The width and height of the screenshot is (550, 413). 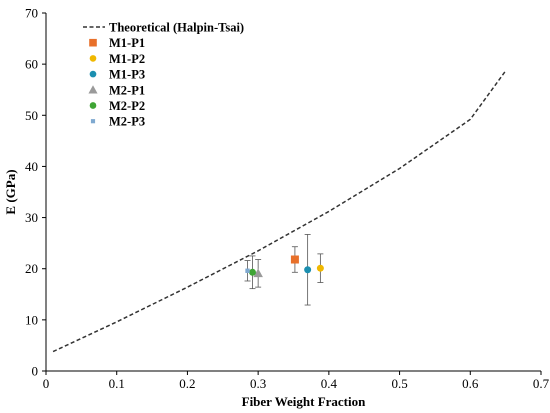 What do you see at coordinates (252, 272) in the screenshot?
I see `point-m2-p2` at bounding box center [252, 272].